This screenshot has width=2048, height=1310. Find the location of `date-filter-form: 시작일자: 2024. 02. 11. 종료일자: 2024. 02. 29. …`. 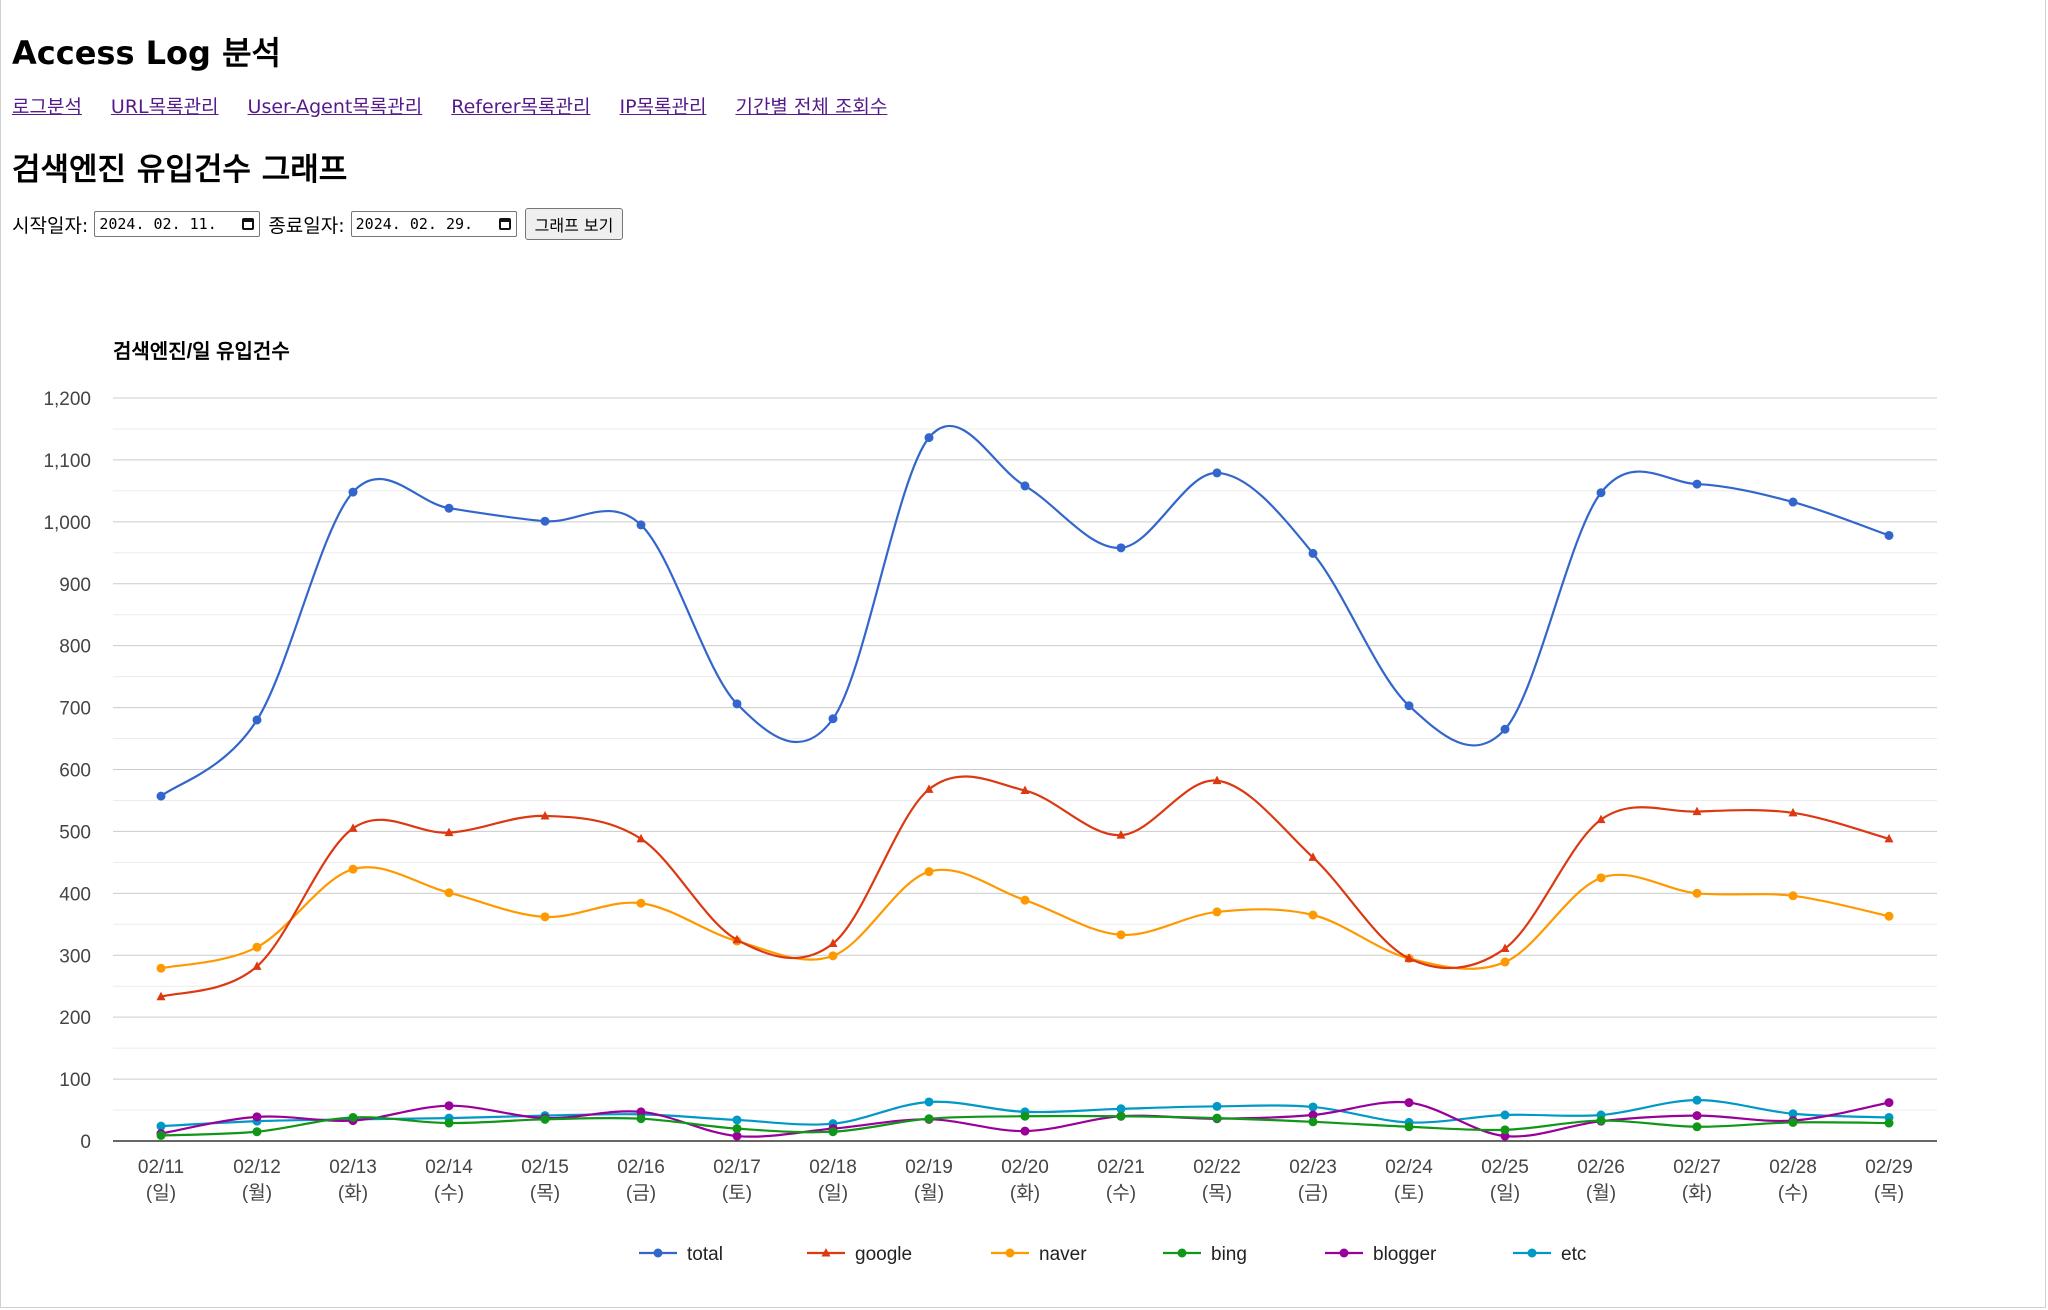

date-filter-form: 시작일자: 2024. 02. 11. 종료일자: 2024. 02. 29. … is located at coordinates (318, 224).